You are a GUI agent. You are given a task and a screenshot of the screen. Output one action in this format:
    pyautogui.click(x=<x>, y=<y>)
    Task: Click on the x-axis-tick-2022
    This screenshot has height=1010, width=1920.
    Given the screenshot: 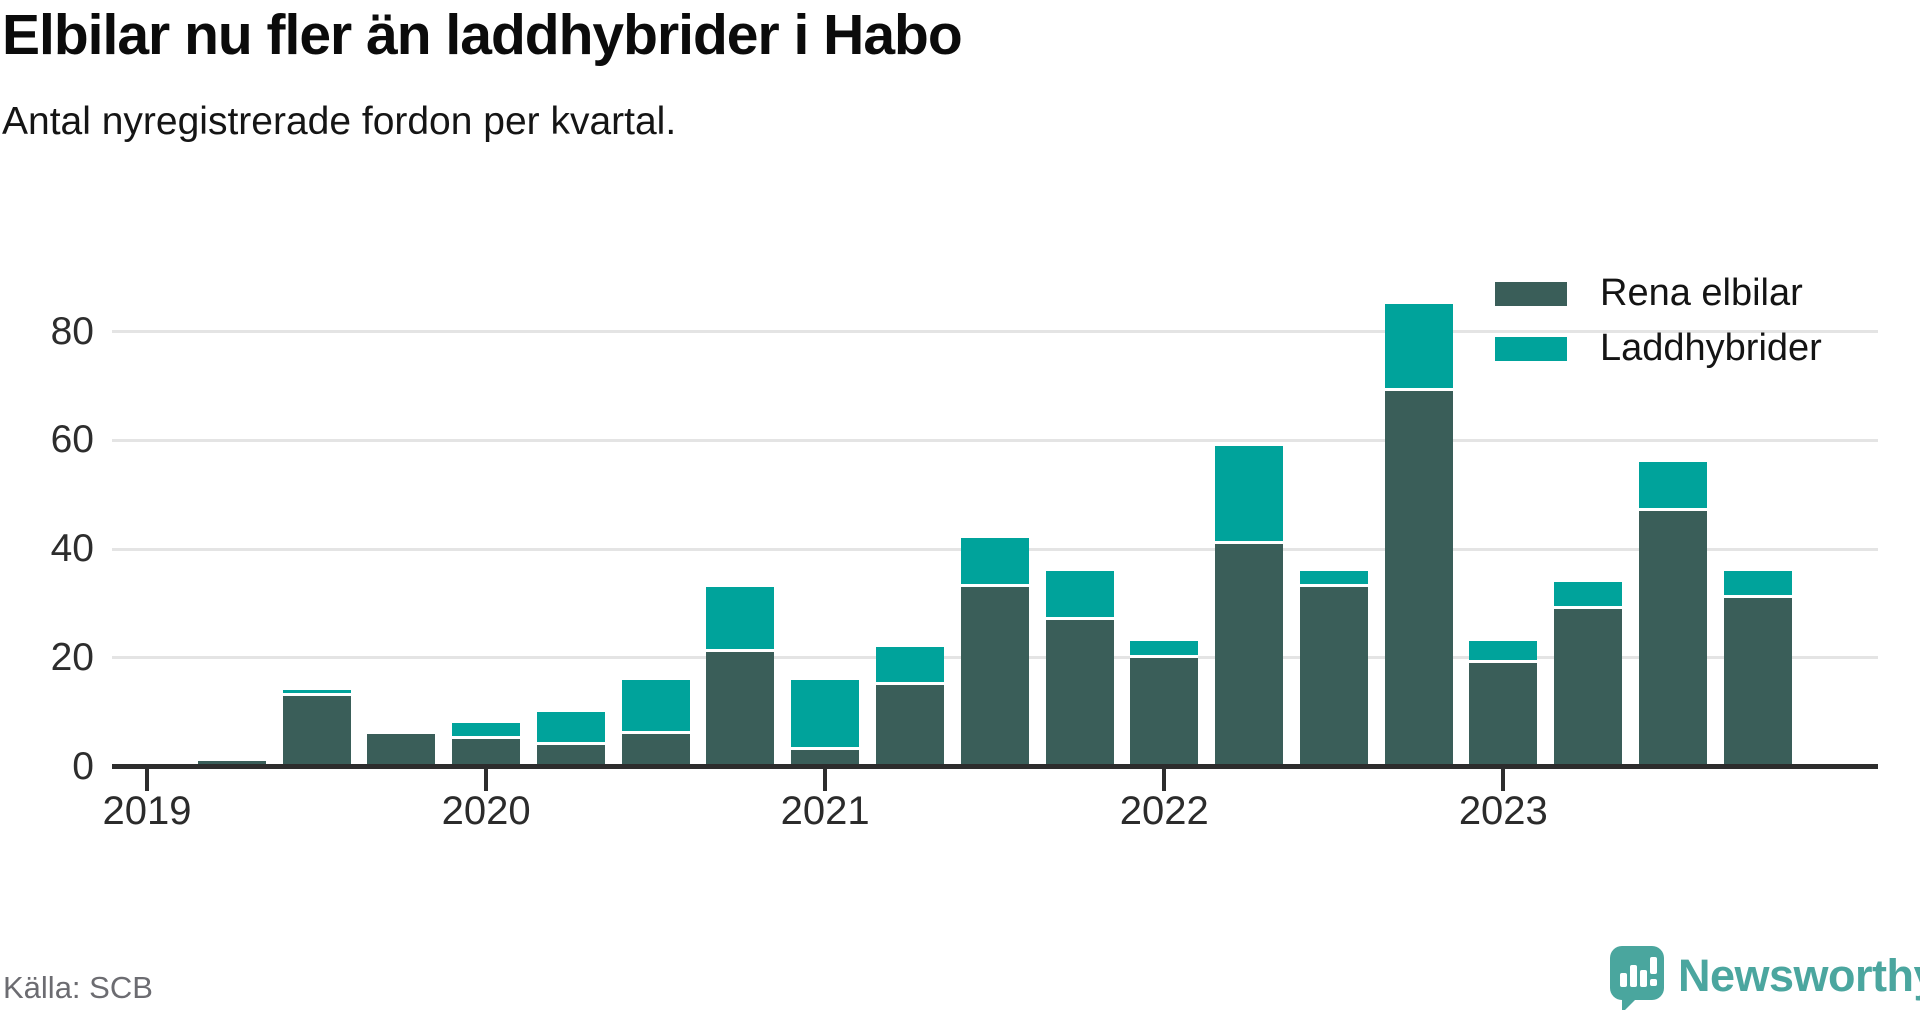 What is the action you would take?
    pyautogui.click(x=1164, y=780)
    